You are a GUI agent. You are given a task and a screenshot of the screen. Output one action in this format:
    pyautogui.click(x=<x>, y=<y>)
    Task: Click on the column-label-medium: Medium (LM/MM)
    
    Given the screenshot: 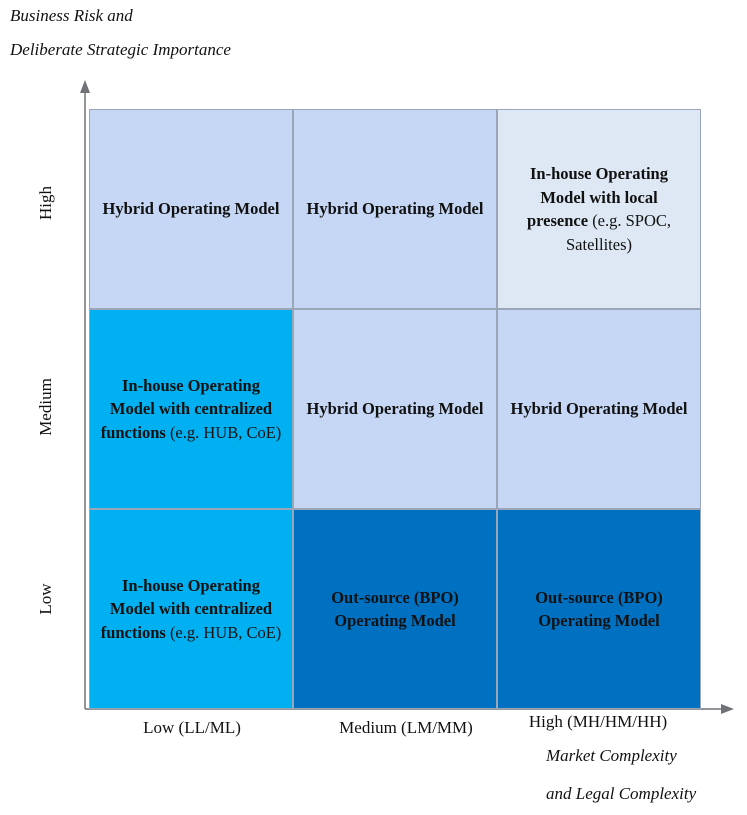 What is the action you would take?
    pyautogui.click(x=406, y=727)
    